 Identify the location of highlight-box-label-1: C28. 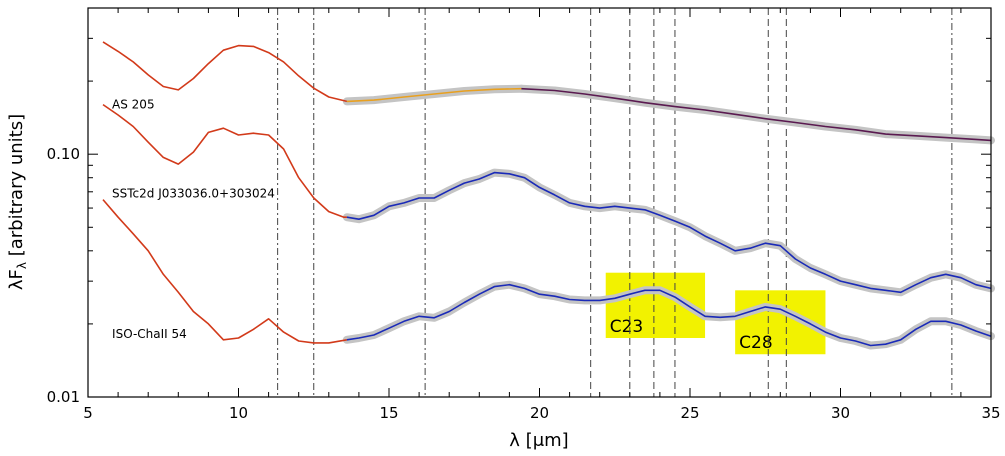
(756, 343).